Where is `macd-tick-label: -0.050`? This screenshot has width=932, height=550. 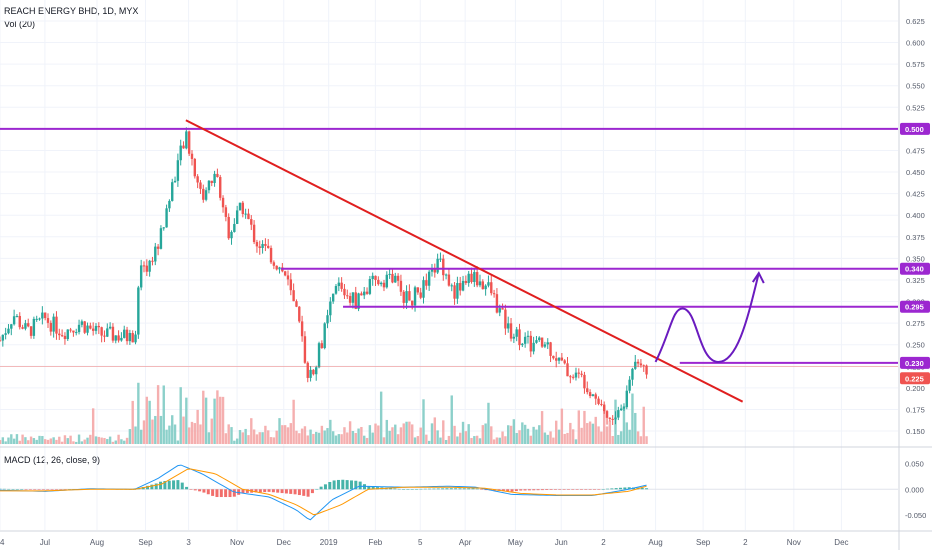 macd-tick-label: -0.050 is located at coordinates (915, 515).